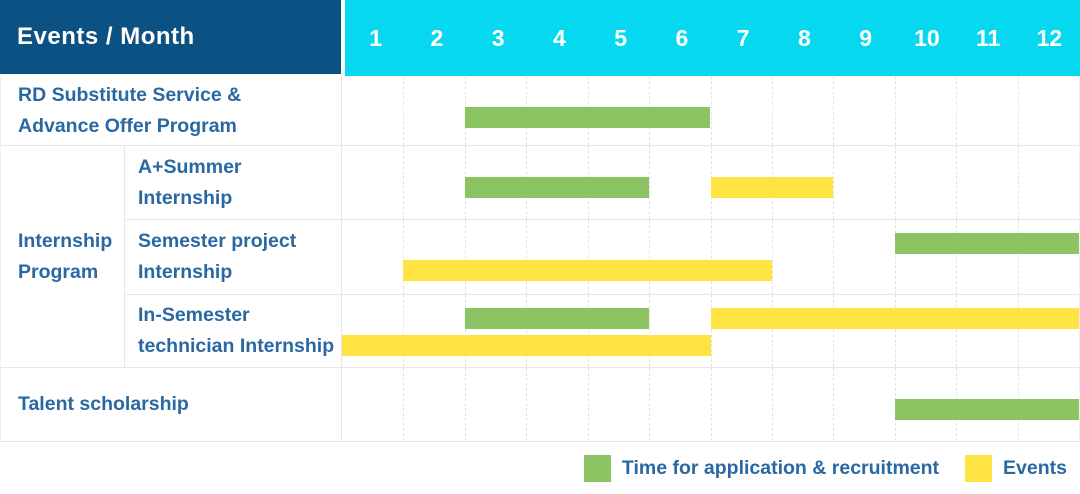 The width and height of the screenshot is (1080, 494). I want to click on table-row: Semester project Internship, so click(602, 257).